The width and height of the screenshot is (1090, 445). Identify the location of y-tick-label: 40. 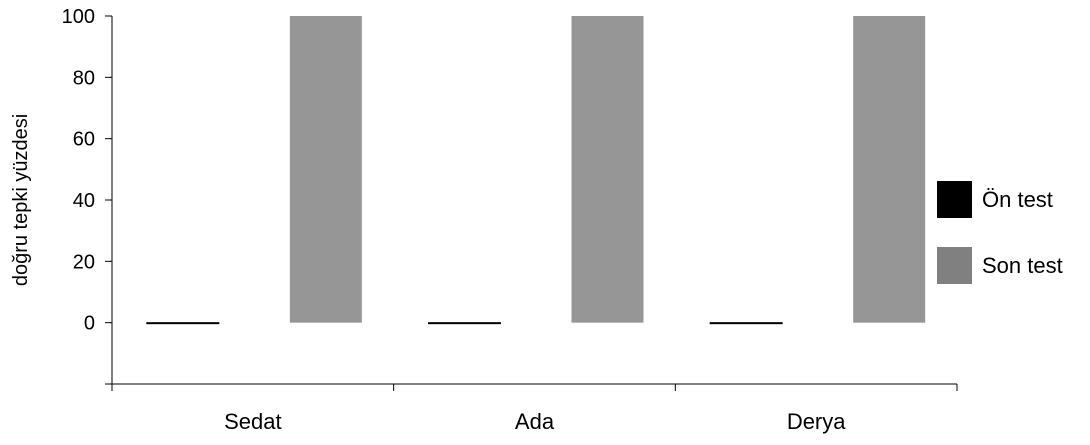
(84, 201).